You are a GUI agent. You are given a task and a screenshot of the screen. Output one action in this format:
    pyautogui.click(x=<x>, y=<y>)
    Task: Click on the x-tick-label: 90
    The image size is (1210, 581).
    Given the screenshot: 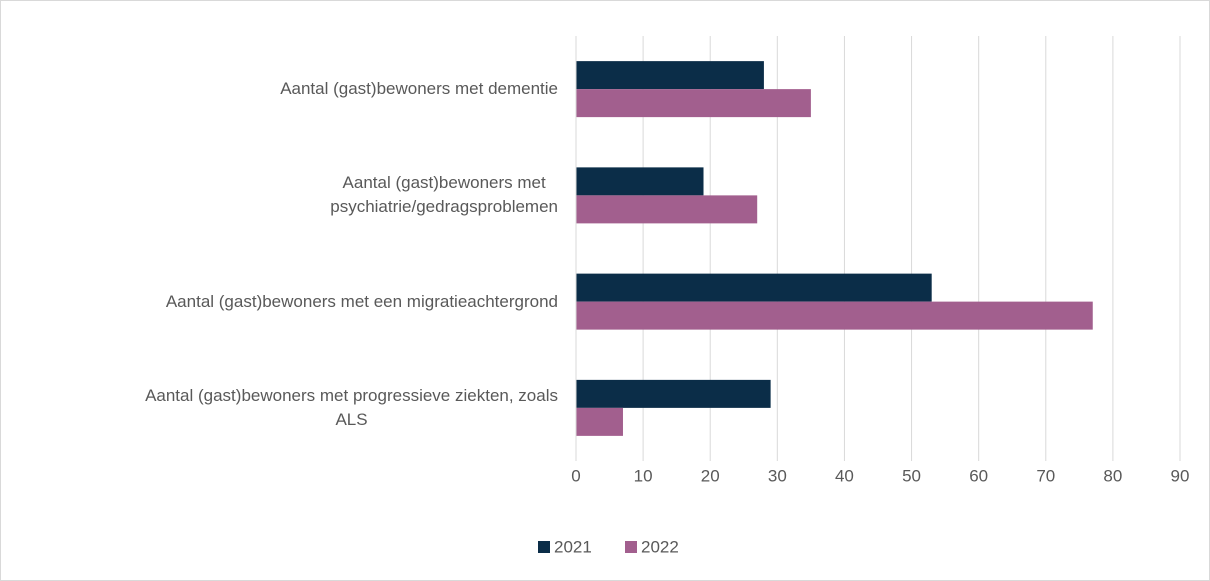 What is the action you would take?
    pyautogui.click(x=1180, y=475)
    